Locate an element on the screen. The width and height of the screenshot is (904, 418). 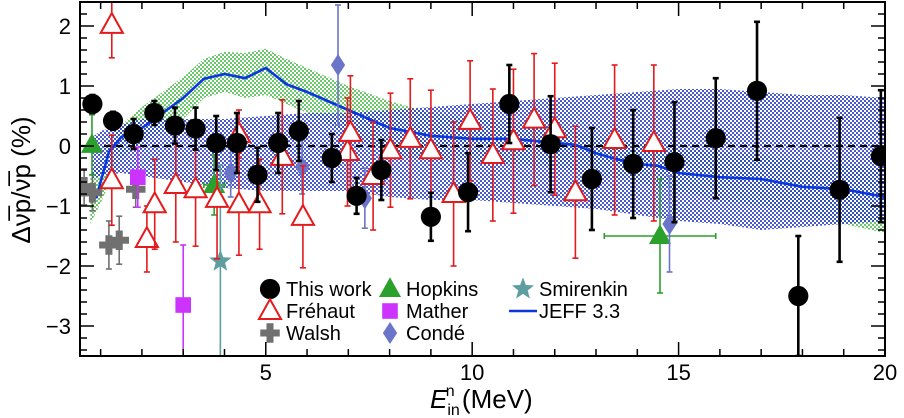
legend-item-jeff-3-3: JEFF 3.3 is located at coordinates (564, 312).